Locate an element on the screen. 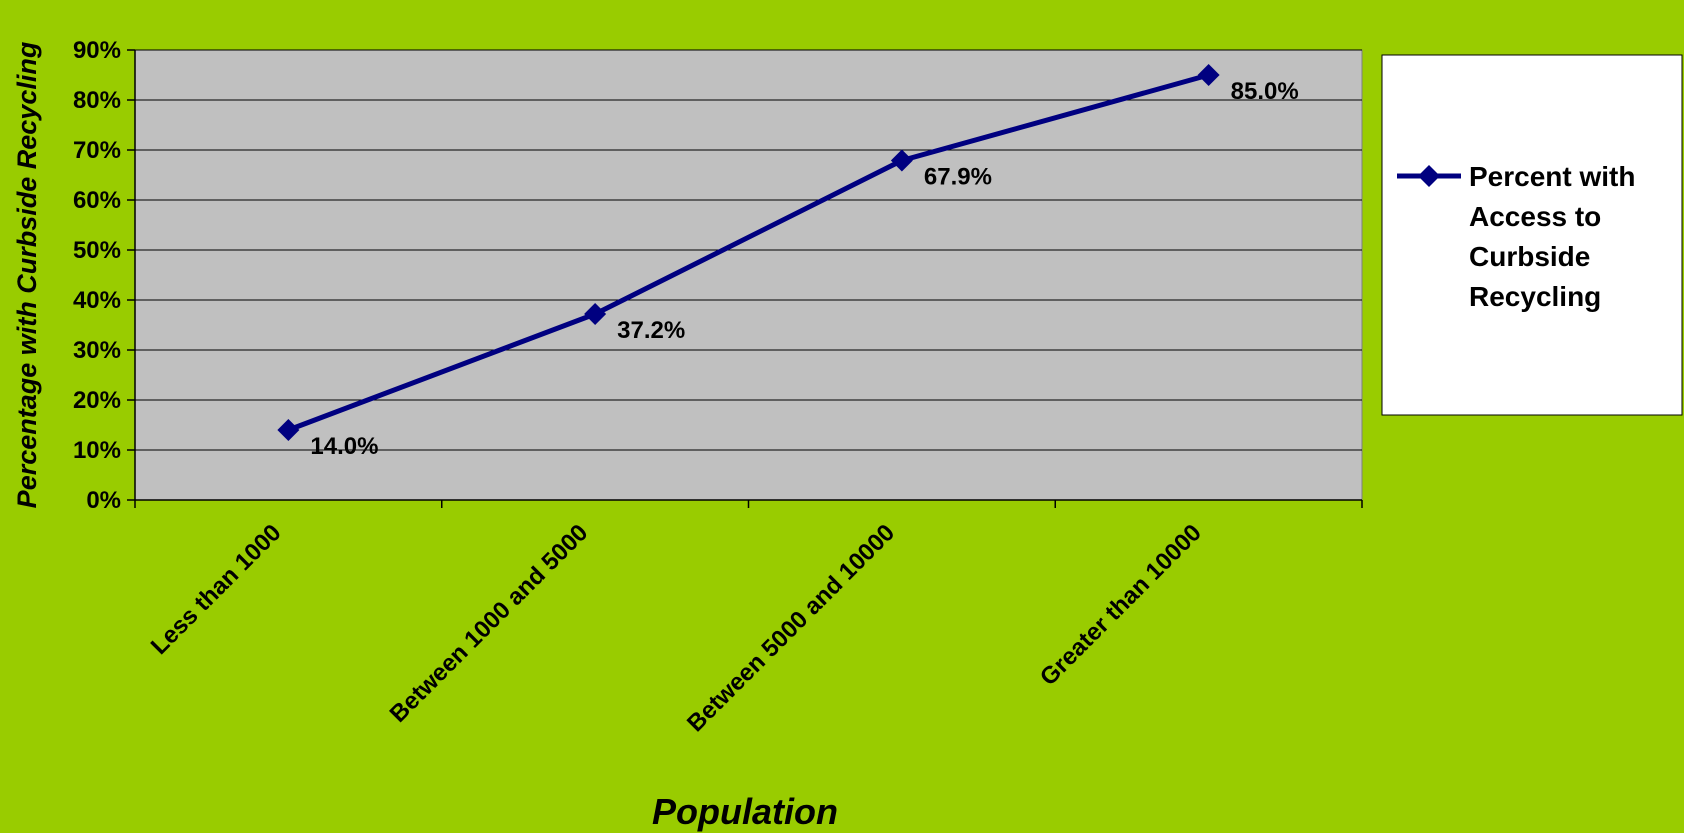 Image resolution: width=1684 pixels, height=833 pixels. y-tick-label: 90% is located at coordinates (97, 50).